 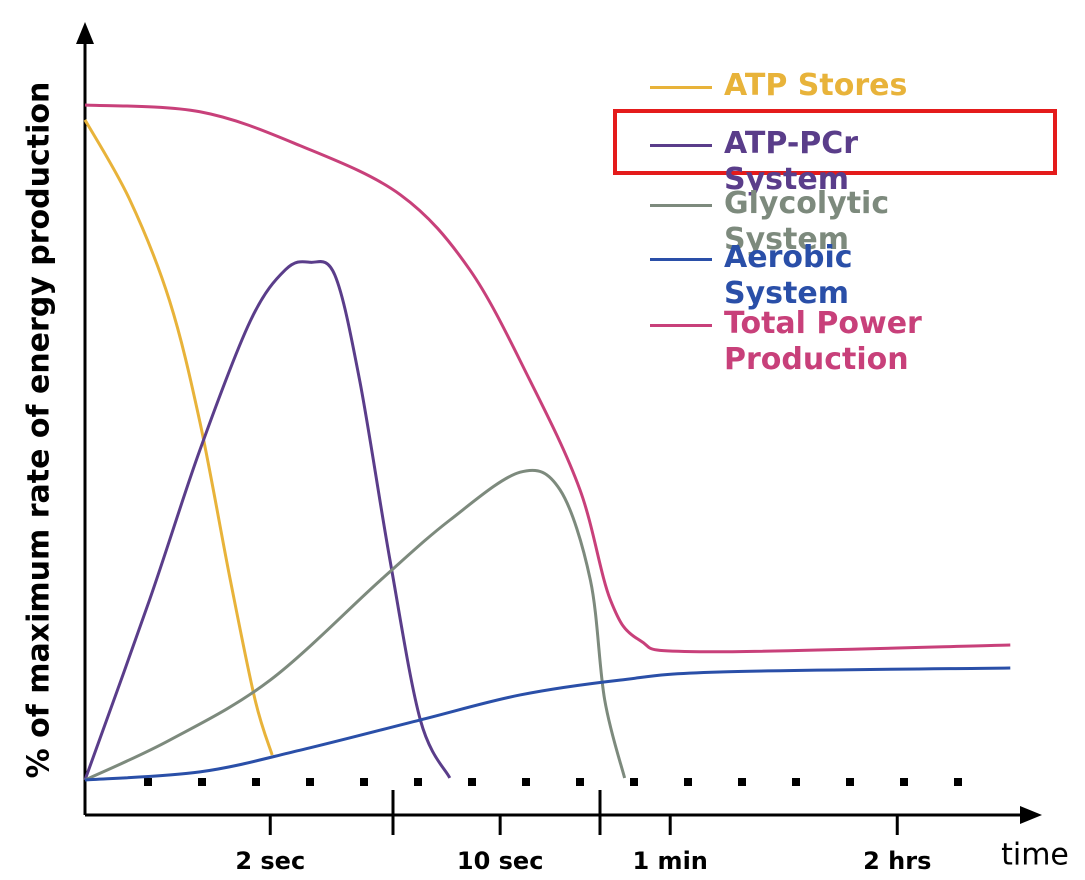 I want to click on y-axis-arrow, so click(x=85, y=33).